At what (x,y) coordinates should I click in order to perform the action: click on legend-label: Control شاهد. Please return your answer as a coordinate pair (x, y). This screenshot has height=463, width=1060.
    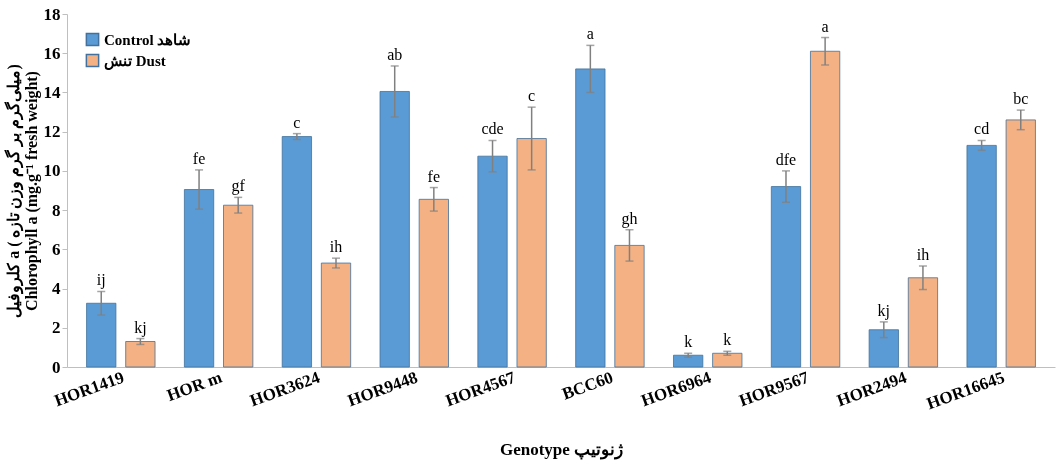
    Looking at the image, I should click on (148, 39).